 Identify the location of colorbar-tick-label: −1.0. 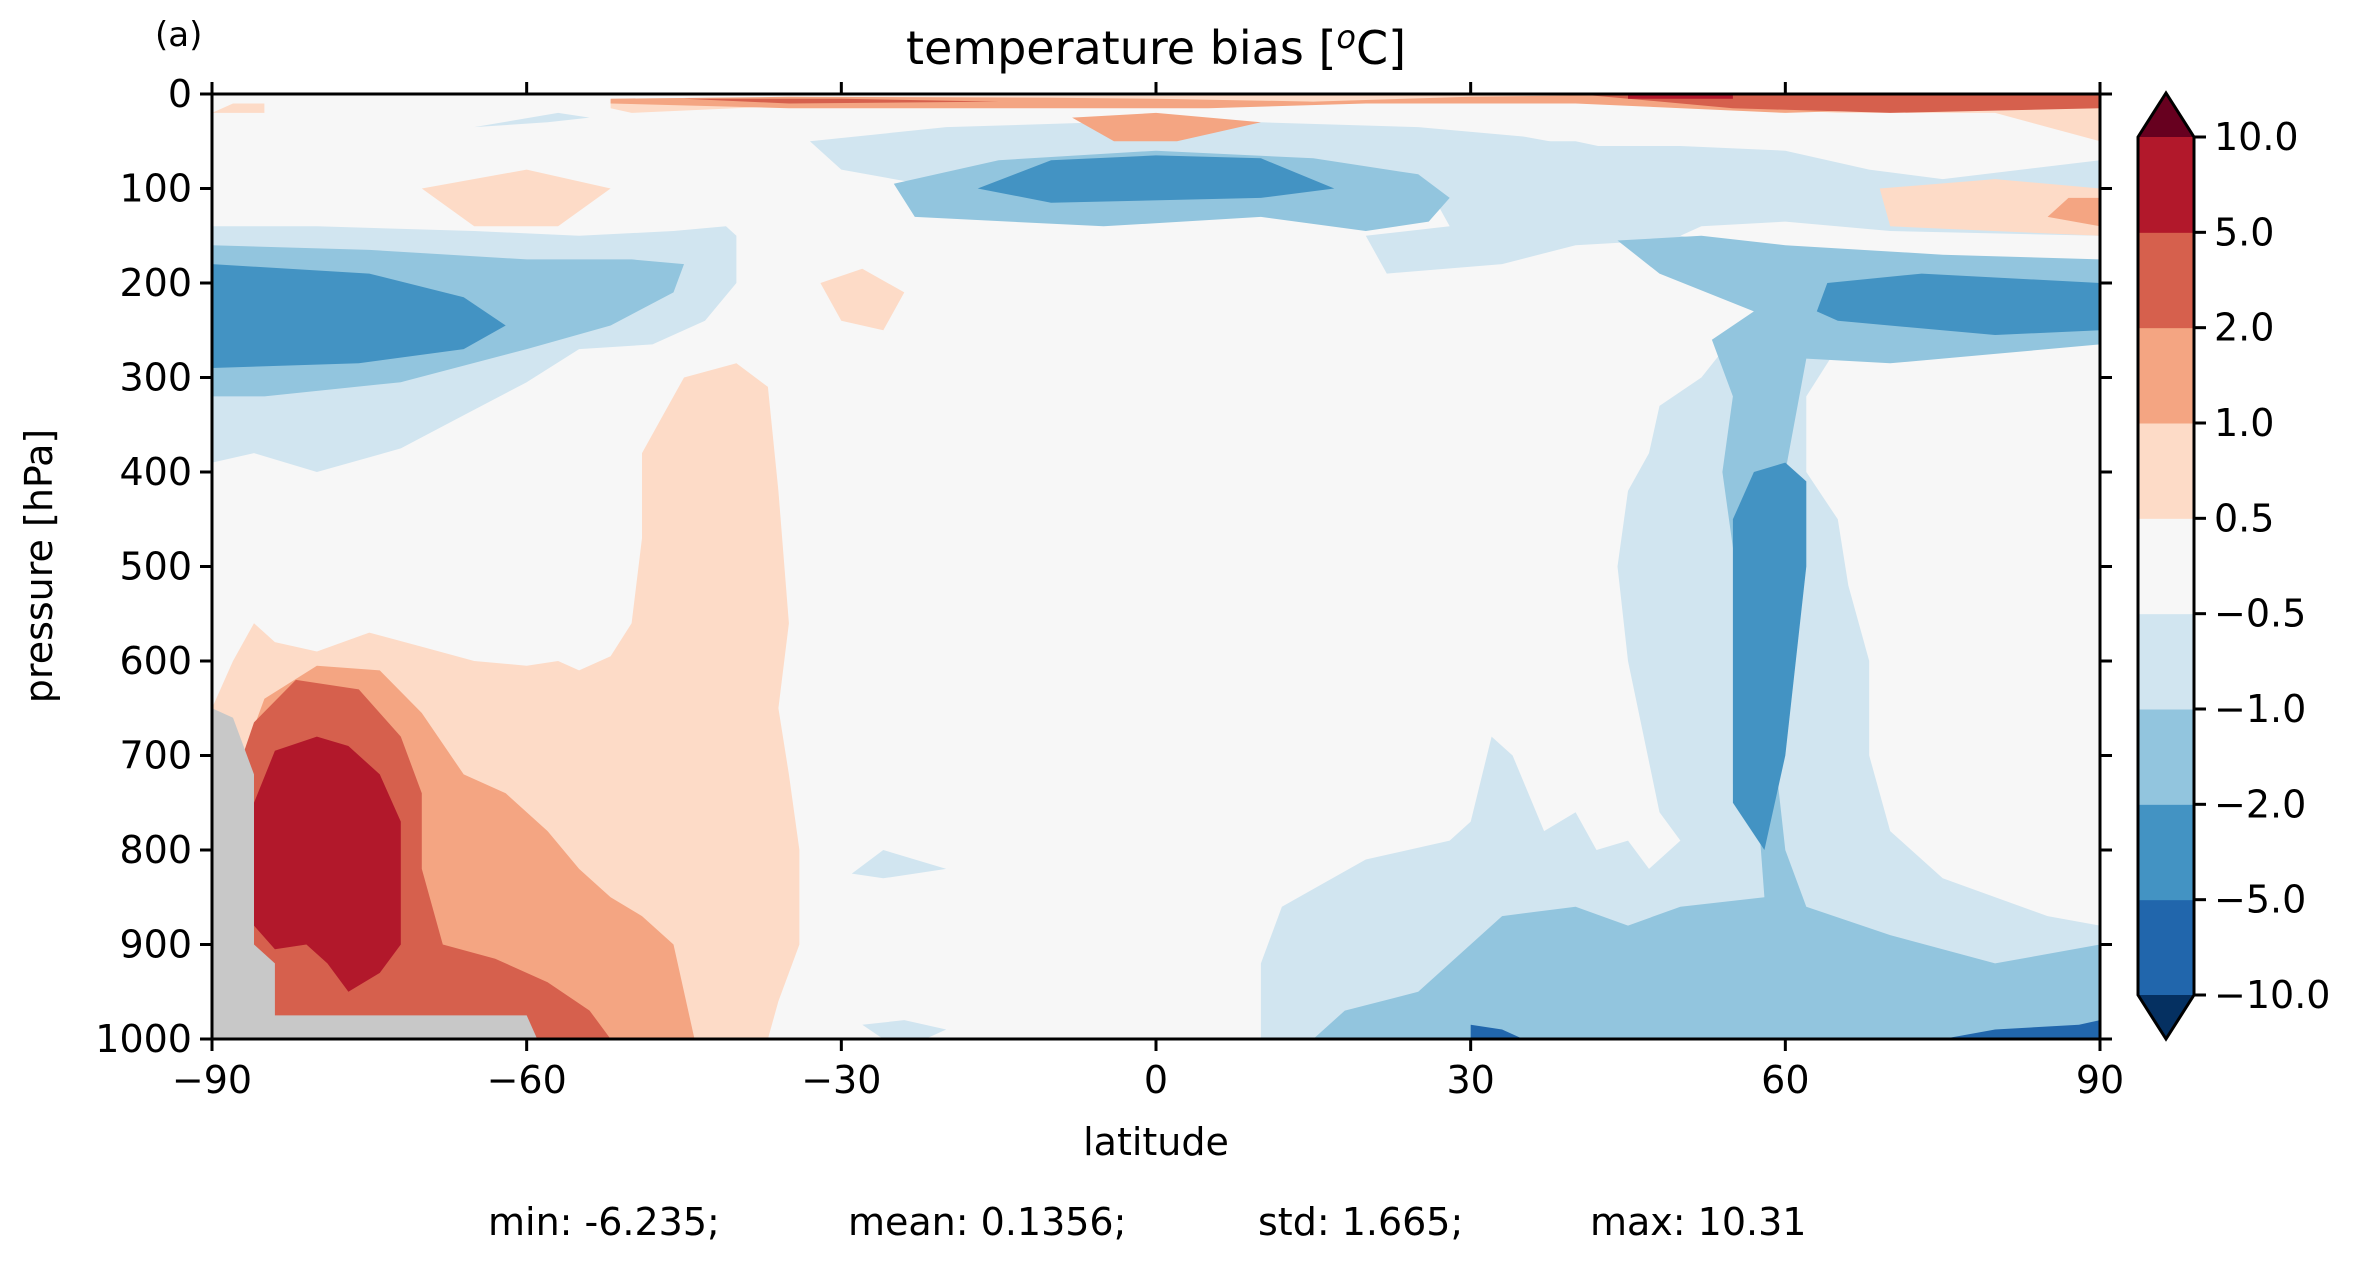
(2260, 709).